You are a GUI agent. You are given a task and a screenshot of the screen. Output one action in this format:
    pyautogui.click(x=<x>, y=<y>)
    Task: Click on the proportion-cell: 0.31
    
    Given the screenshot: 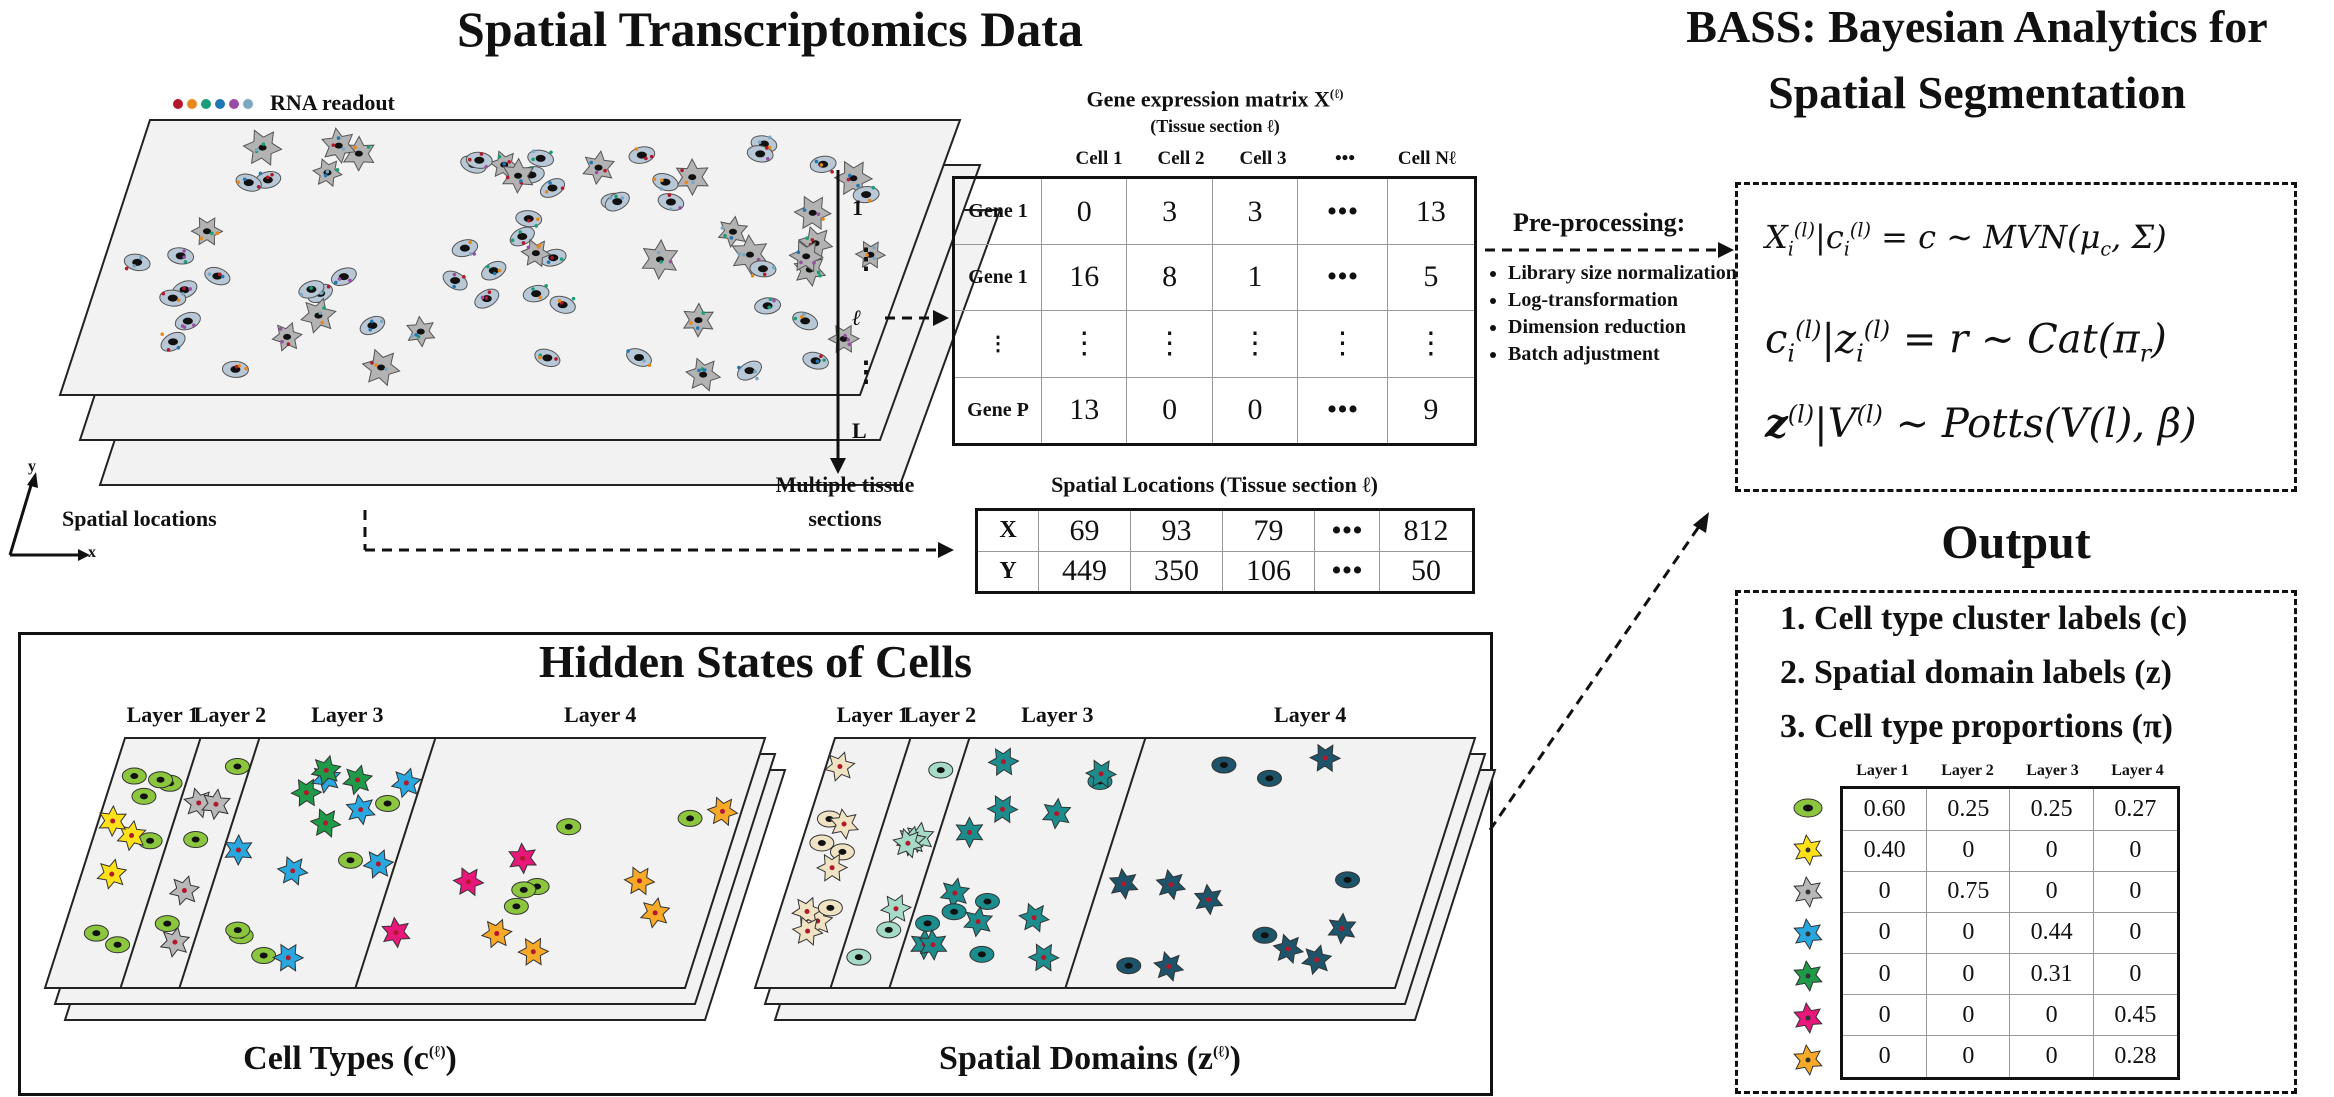 What is the action you would take?
    pyautogui.click(x=2051, y=974)
    